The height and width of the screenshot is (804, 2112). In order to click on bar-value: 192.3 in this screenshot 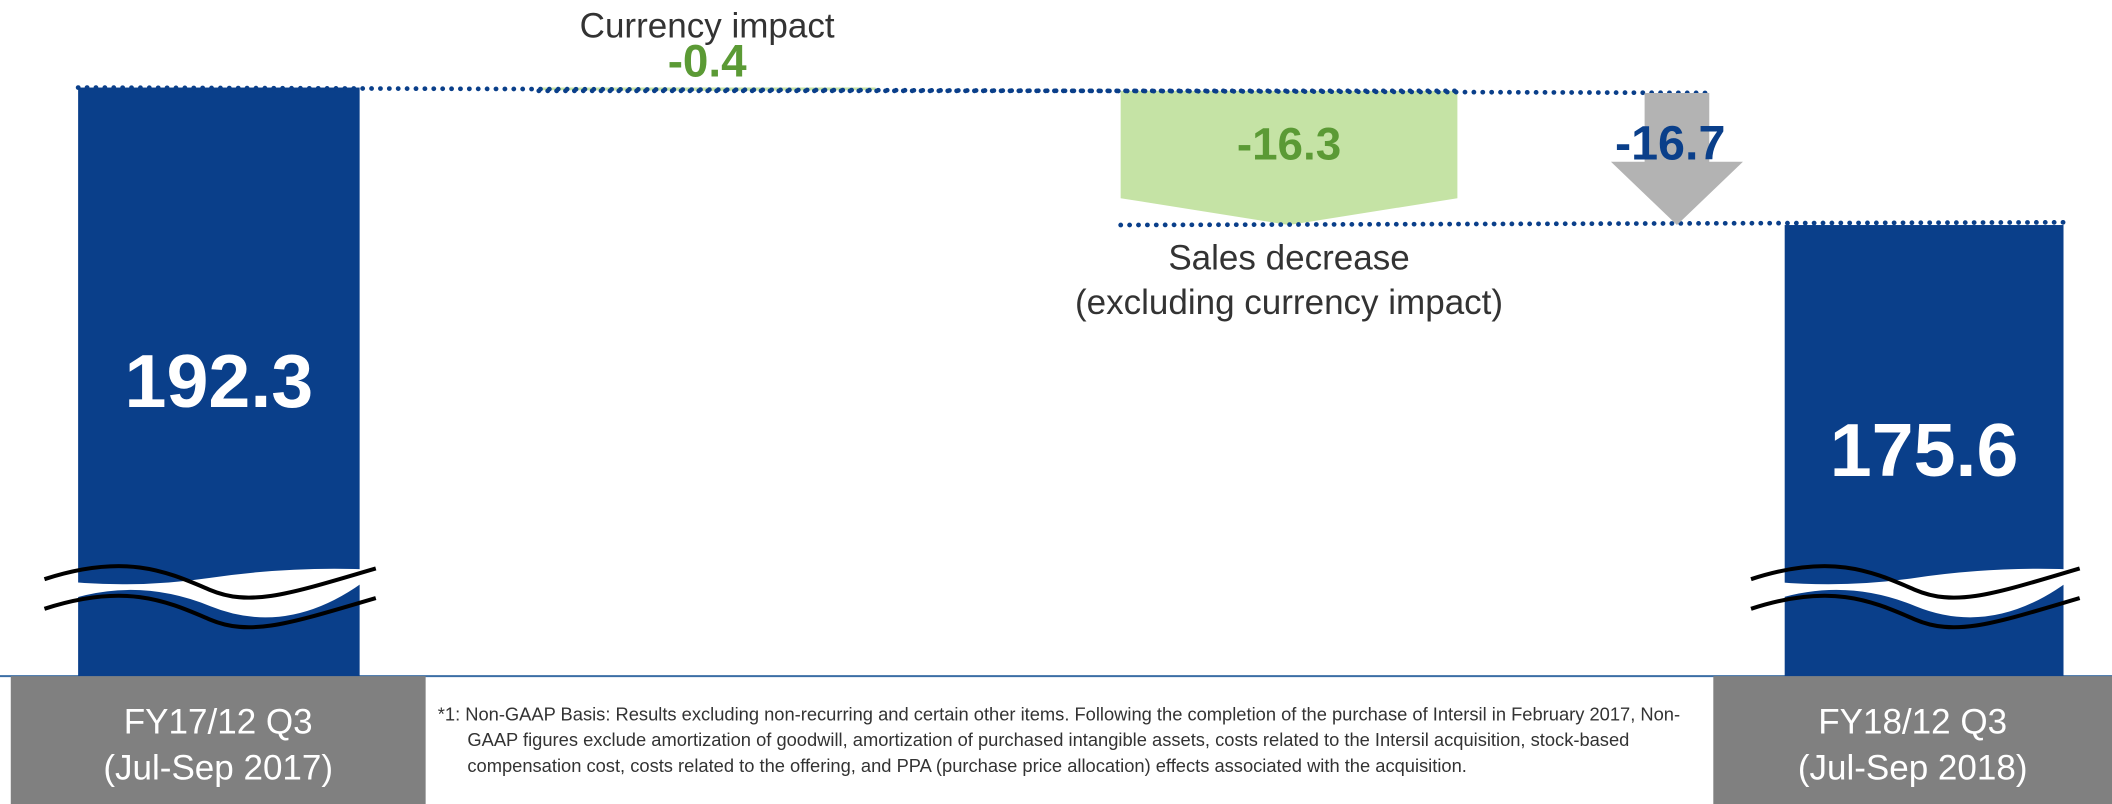, I will do `click(219, 381)`.